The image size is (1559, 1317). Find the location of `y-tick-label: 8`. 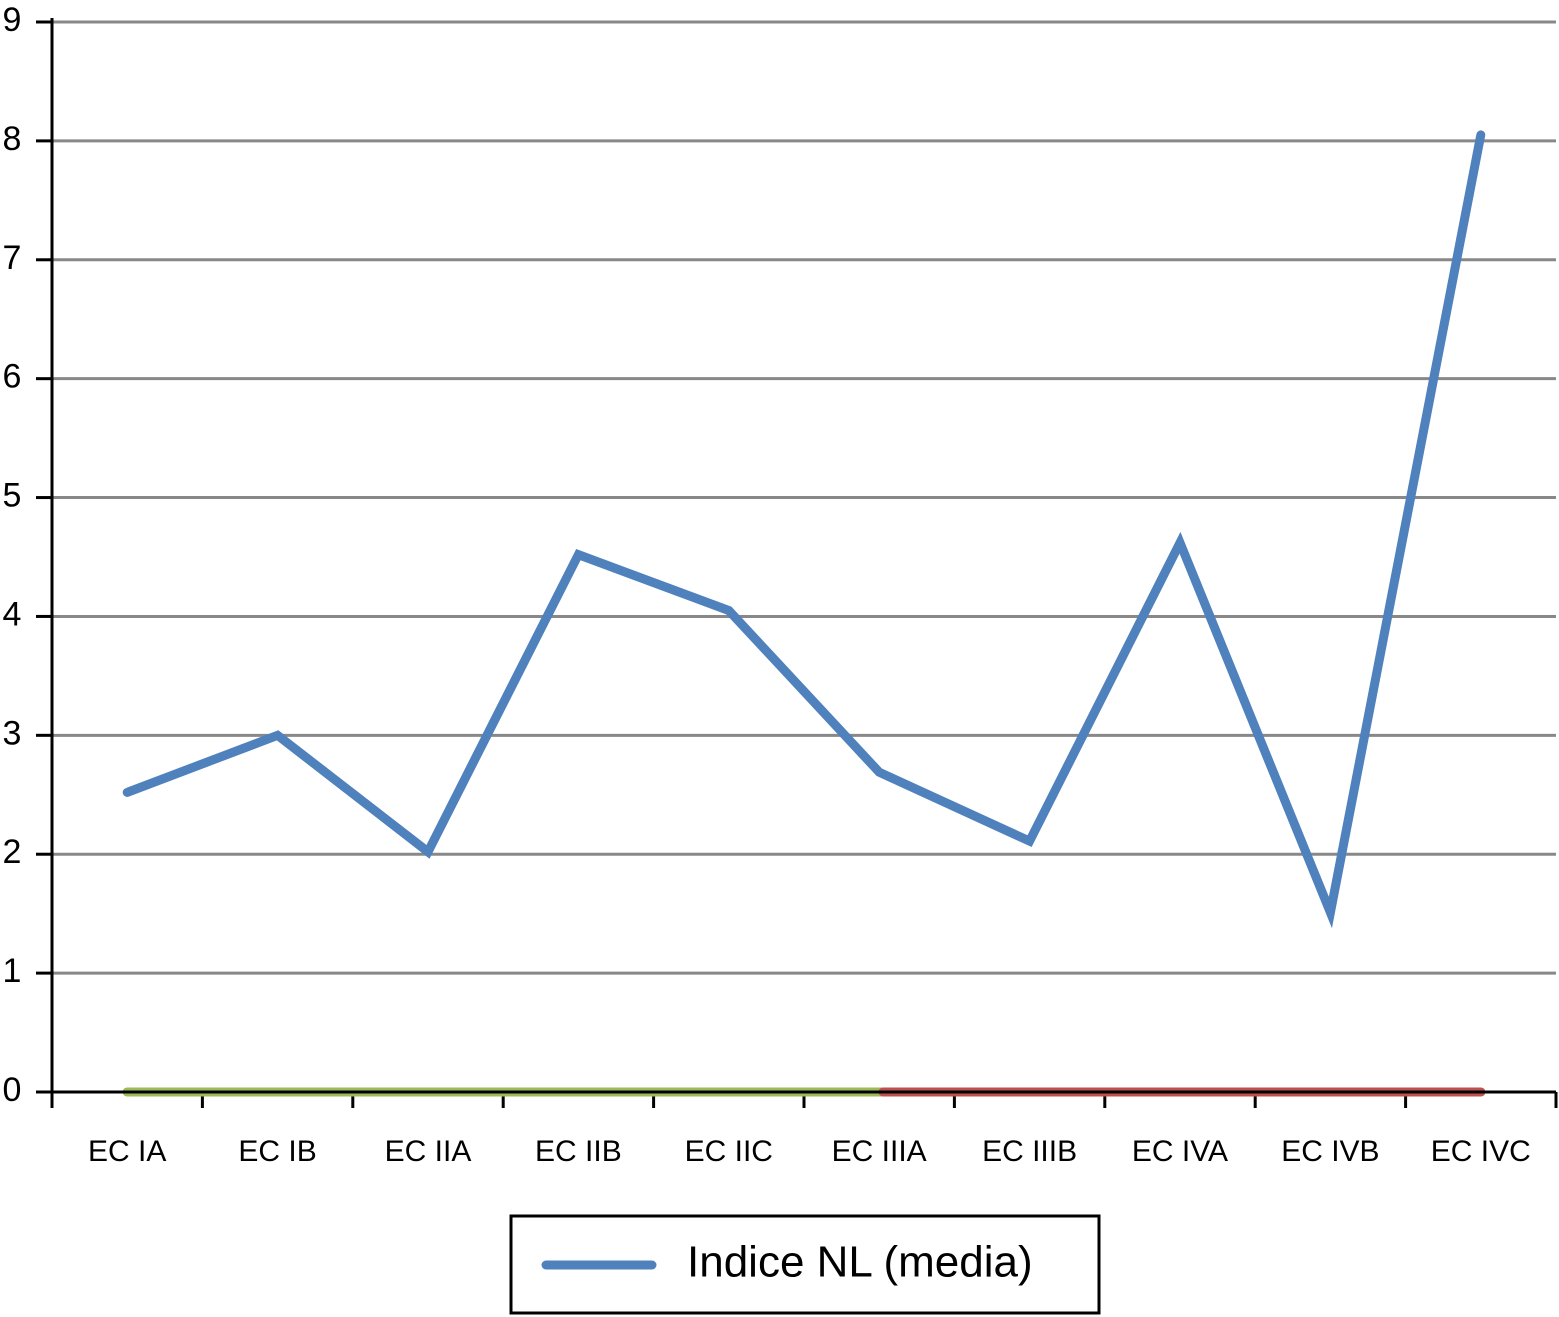

y-tick-label: 8 is located at coordinates (12, 139).